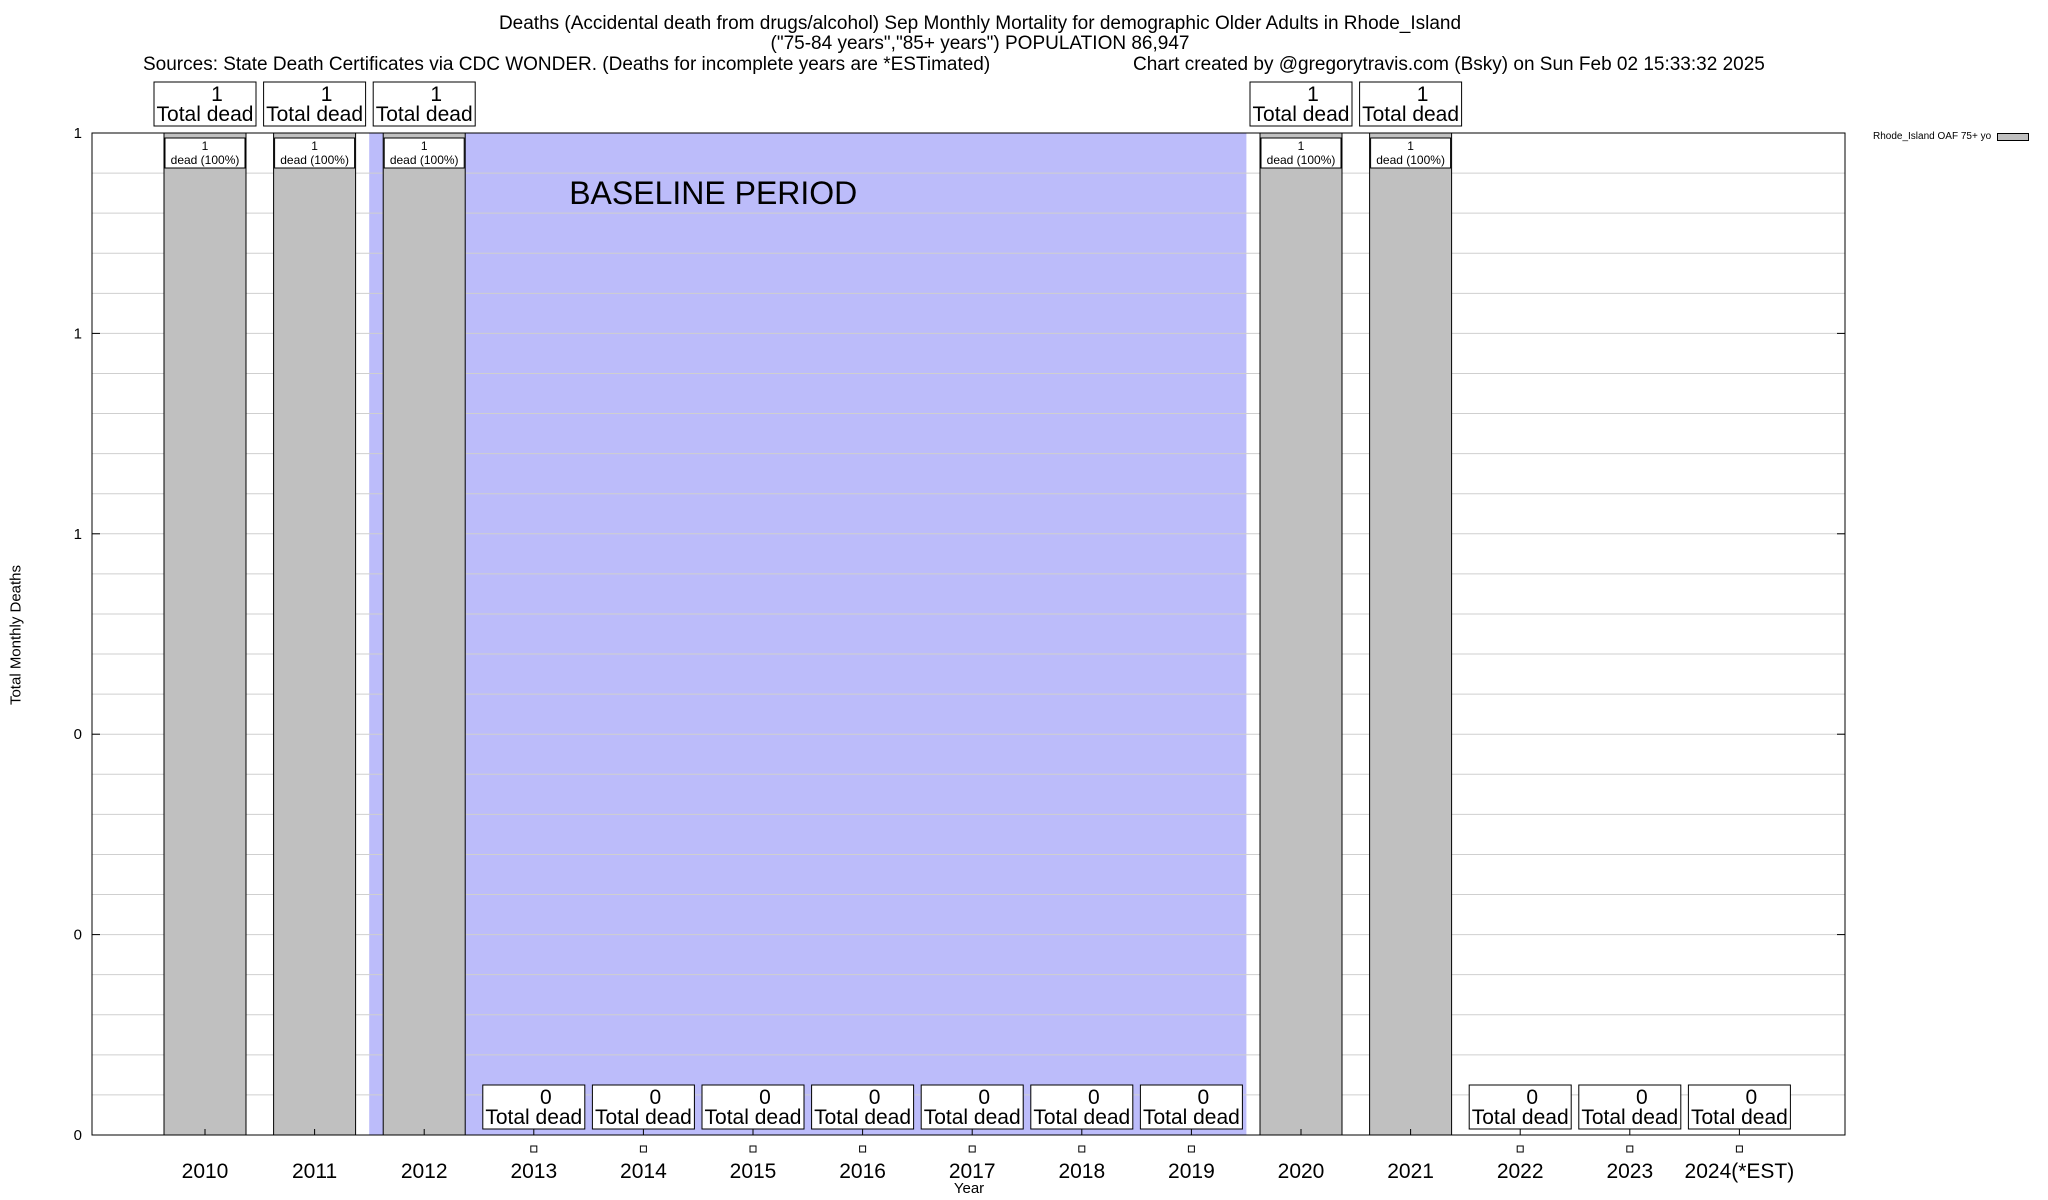 This screenshot has height=1200, width=2048. Describe the element at coordinates (314, 1171) in the screenshot. I see `x-tick-label: 2011` at that location.